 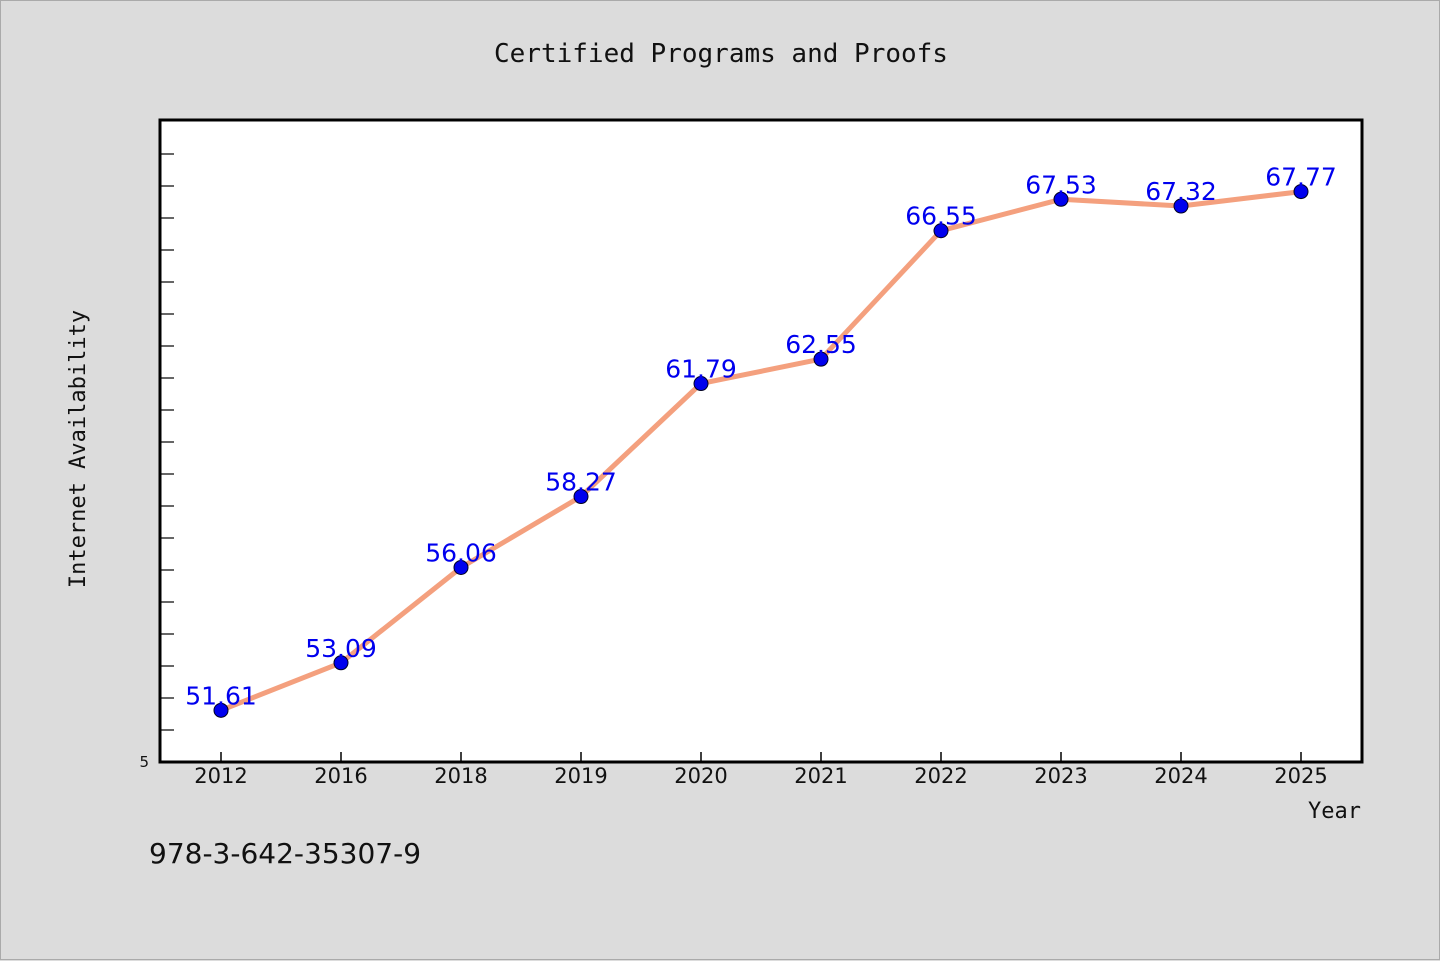 What do you see at coordinates (341, 648) in the screenshot?
I see `data-label: 53.09` at bounding box center [341, 648].